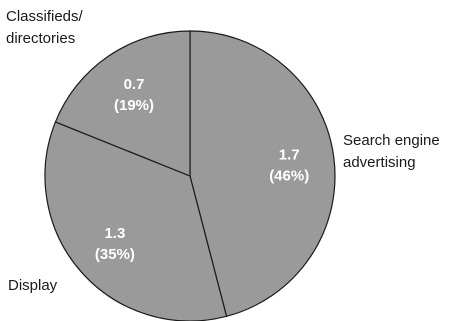  What do you see at coordinates (134, 105) in the screenshot?
I see `slice-percent-label: (19%)` at bounding box center [134, 105].